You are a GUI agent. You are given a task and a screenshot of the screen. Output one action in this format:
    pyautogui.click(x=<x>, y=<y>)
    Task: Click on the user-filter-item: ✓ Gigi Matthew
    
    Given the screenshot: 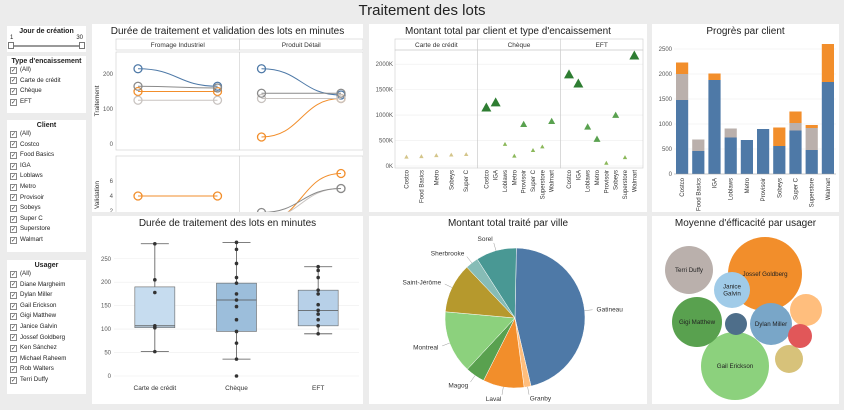 What is the action you would take?
    pyautogui.click(x=46, y=316)
    